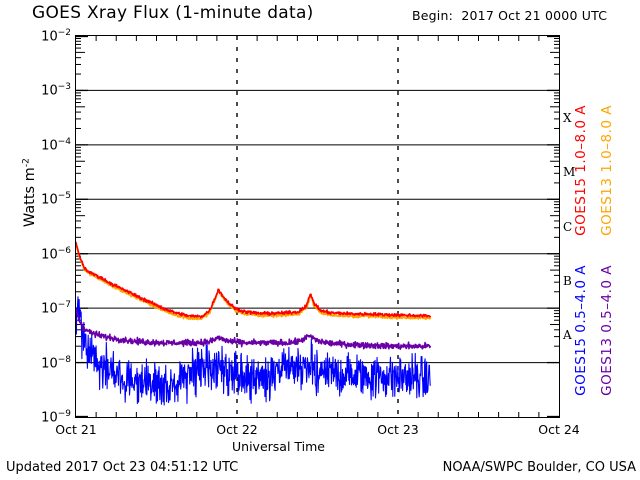 This screenshot has height=480, width=640. Describe the element at coordinates (607, 330) in the screenshot. I see `legend-label-goes13-short: GOES13 0.5–4.0 A` at that location.